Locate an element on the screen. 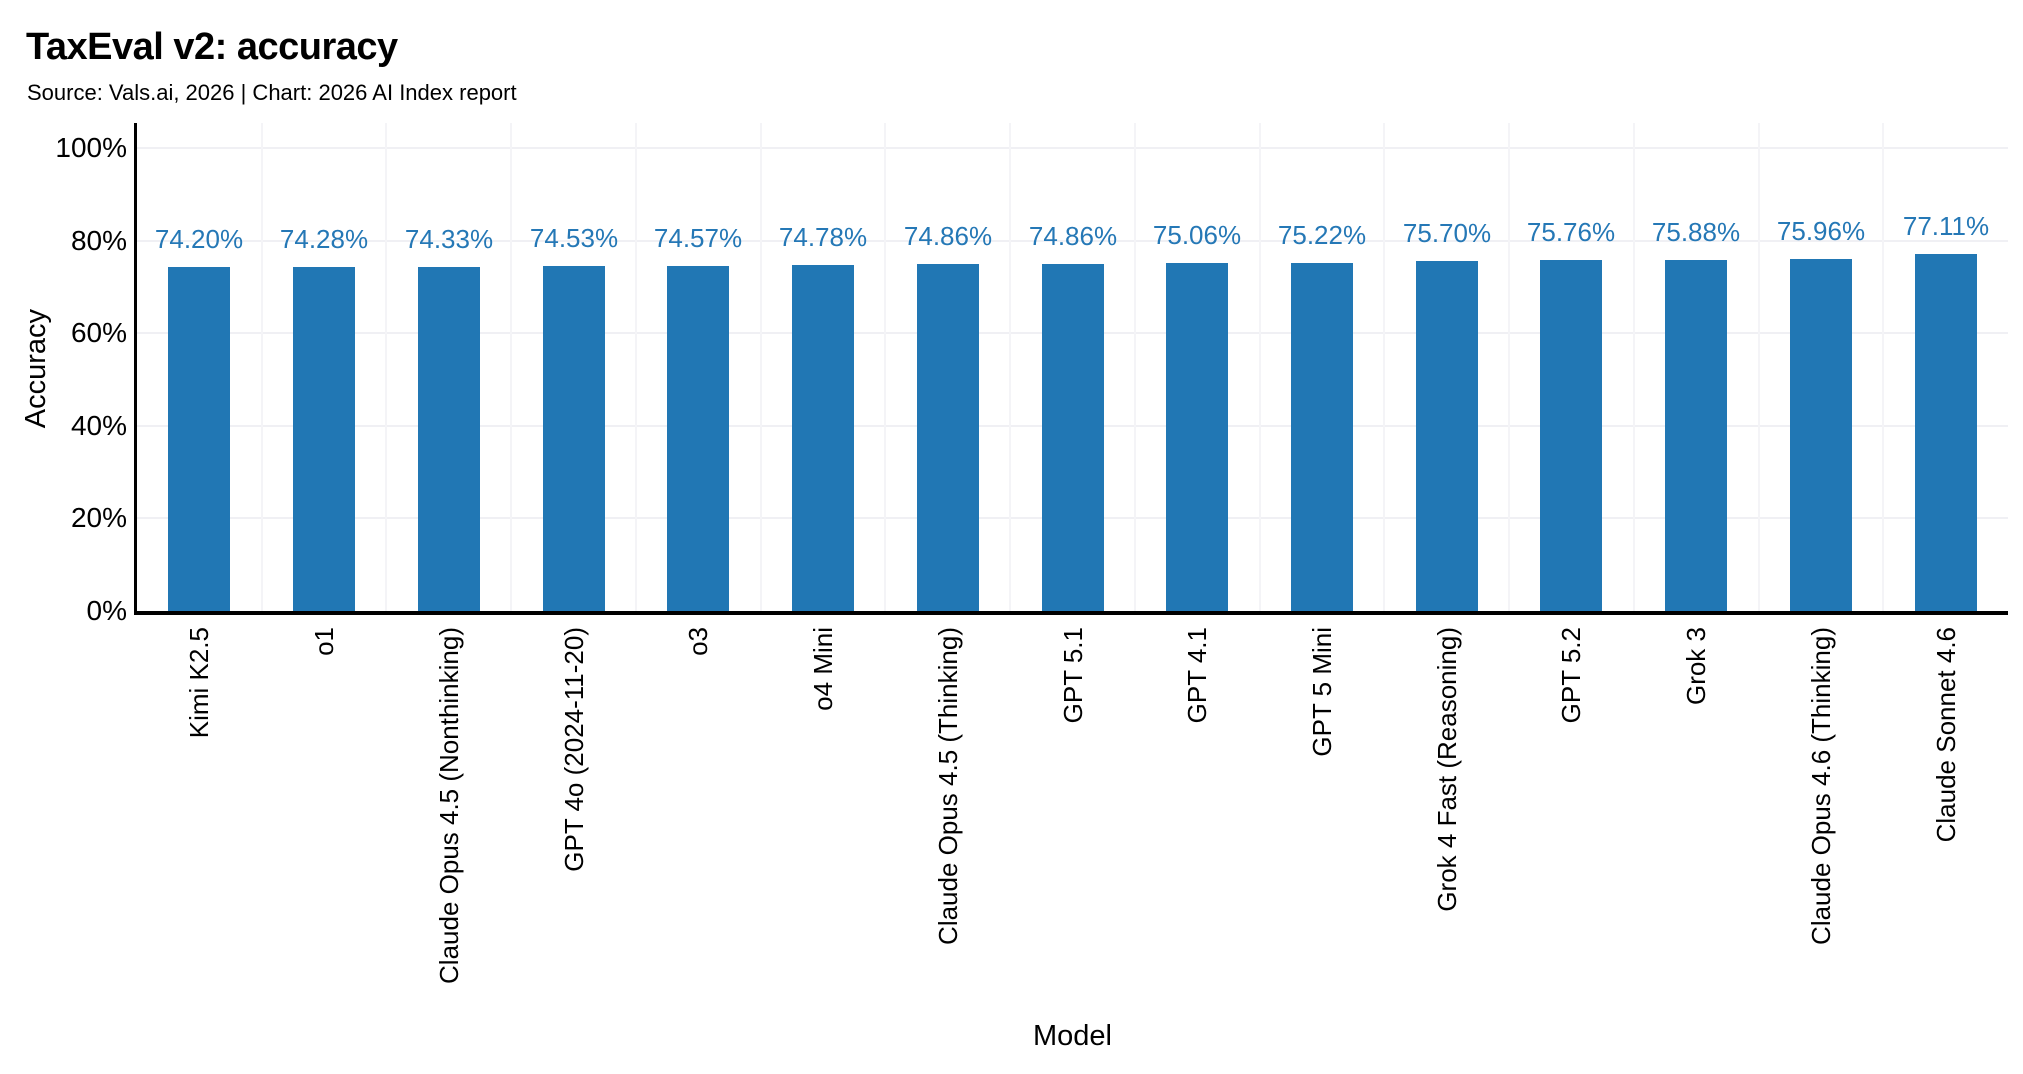 Image resolution: width=2023 pixels, height=1074 pixels. x-tick-label: Claude Opus 4.5 (Thinking) is located at coordinates (948, 827).